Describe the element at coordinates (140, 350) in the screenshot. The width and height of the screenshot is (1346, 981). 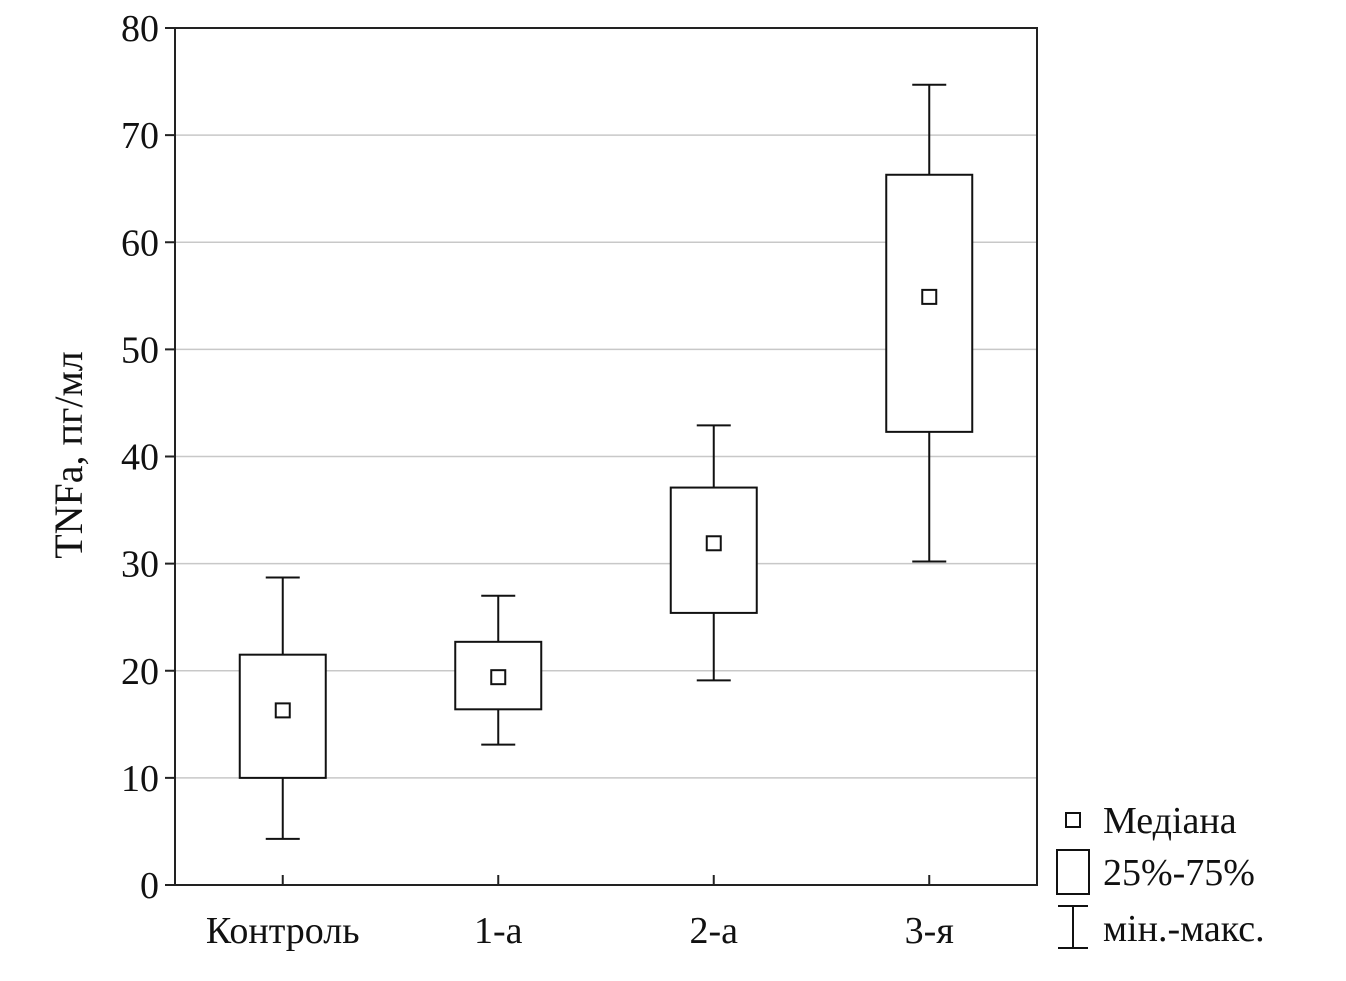
I see `y-tick-label: 50` at that location.